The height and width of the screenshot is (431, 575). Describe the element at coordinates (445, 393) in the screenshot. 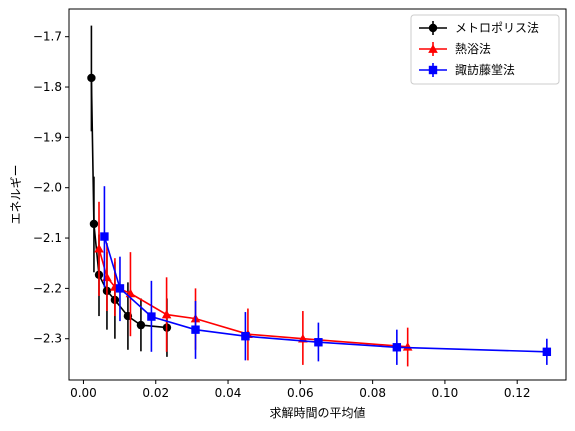

I see `x-tick-label: 0.10` at that location.